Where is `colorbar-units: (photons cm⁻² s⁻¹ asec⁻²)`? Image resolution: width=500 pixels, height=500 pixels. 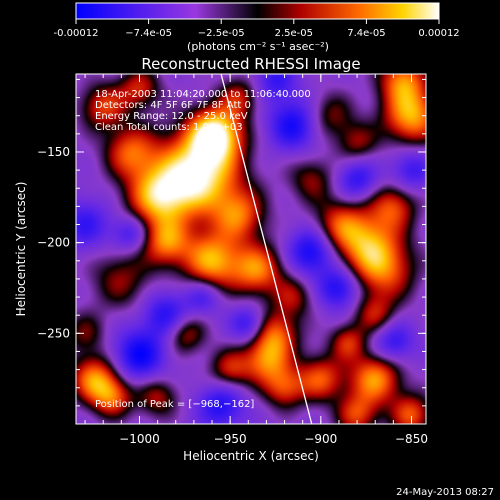
colorbar-units: (photons cm⁻² s⁻¹ asec⁻²) is located at coordinates (258, 46).